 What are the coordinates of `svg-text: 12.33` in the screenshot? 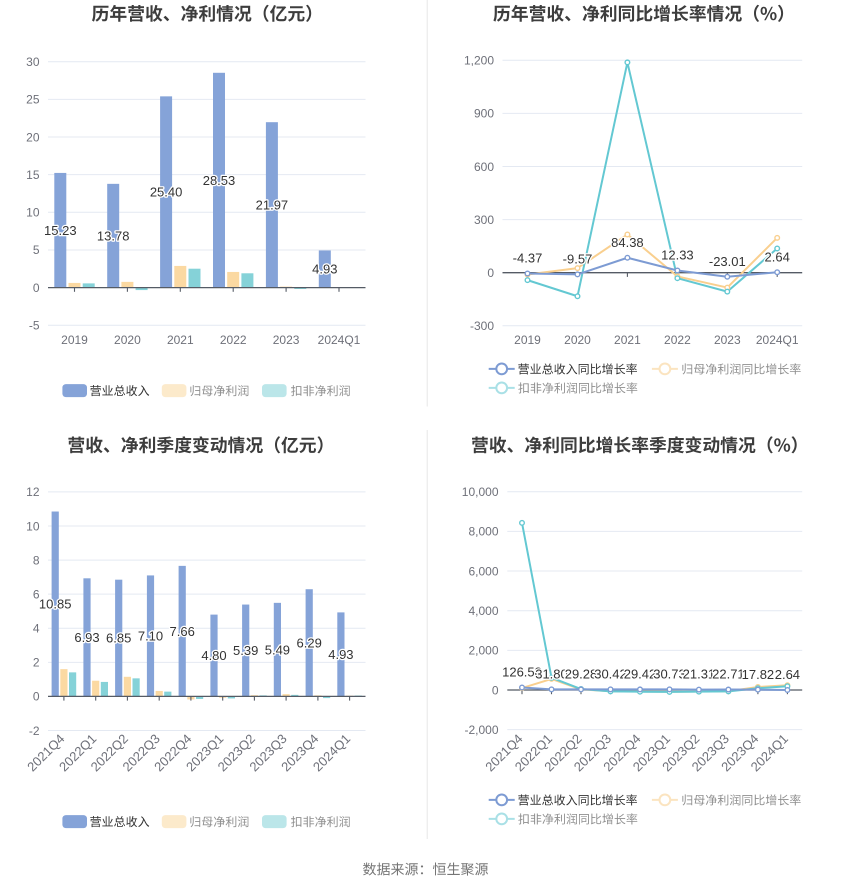 It's located at (677, 255).